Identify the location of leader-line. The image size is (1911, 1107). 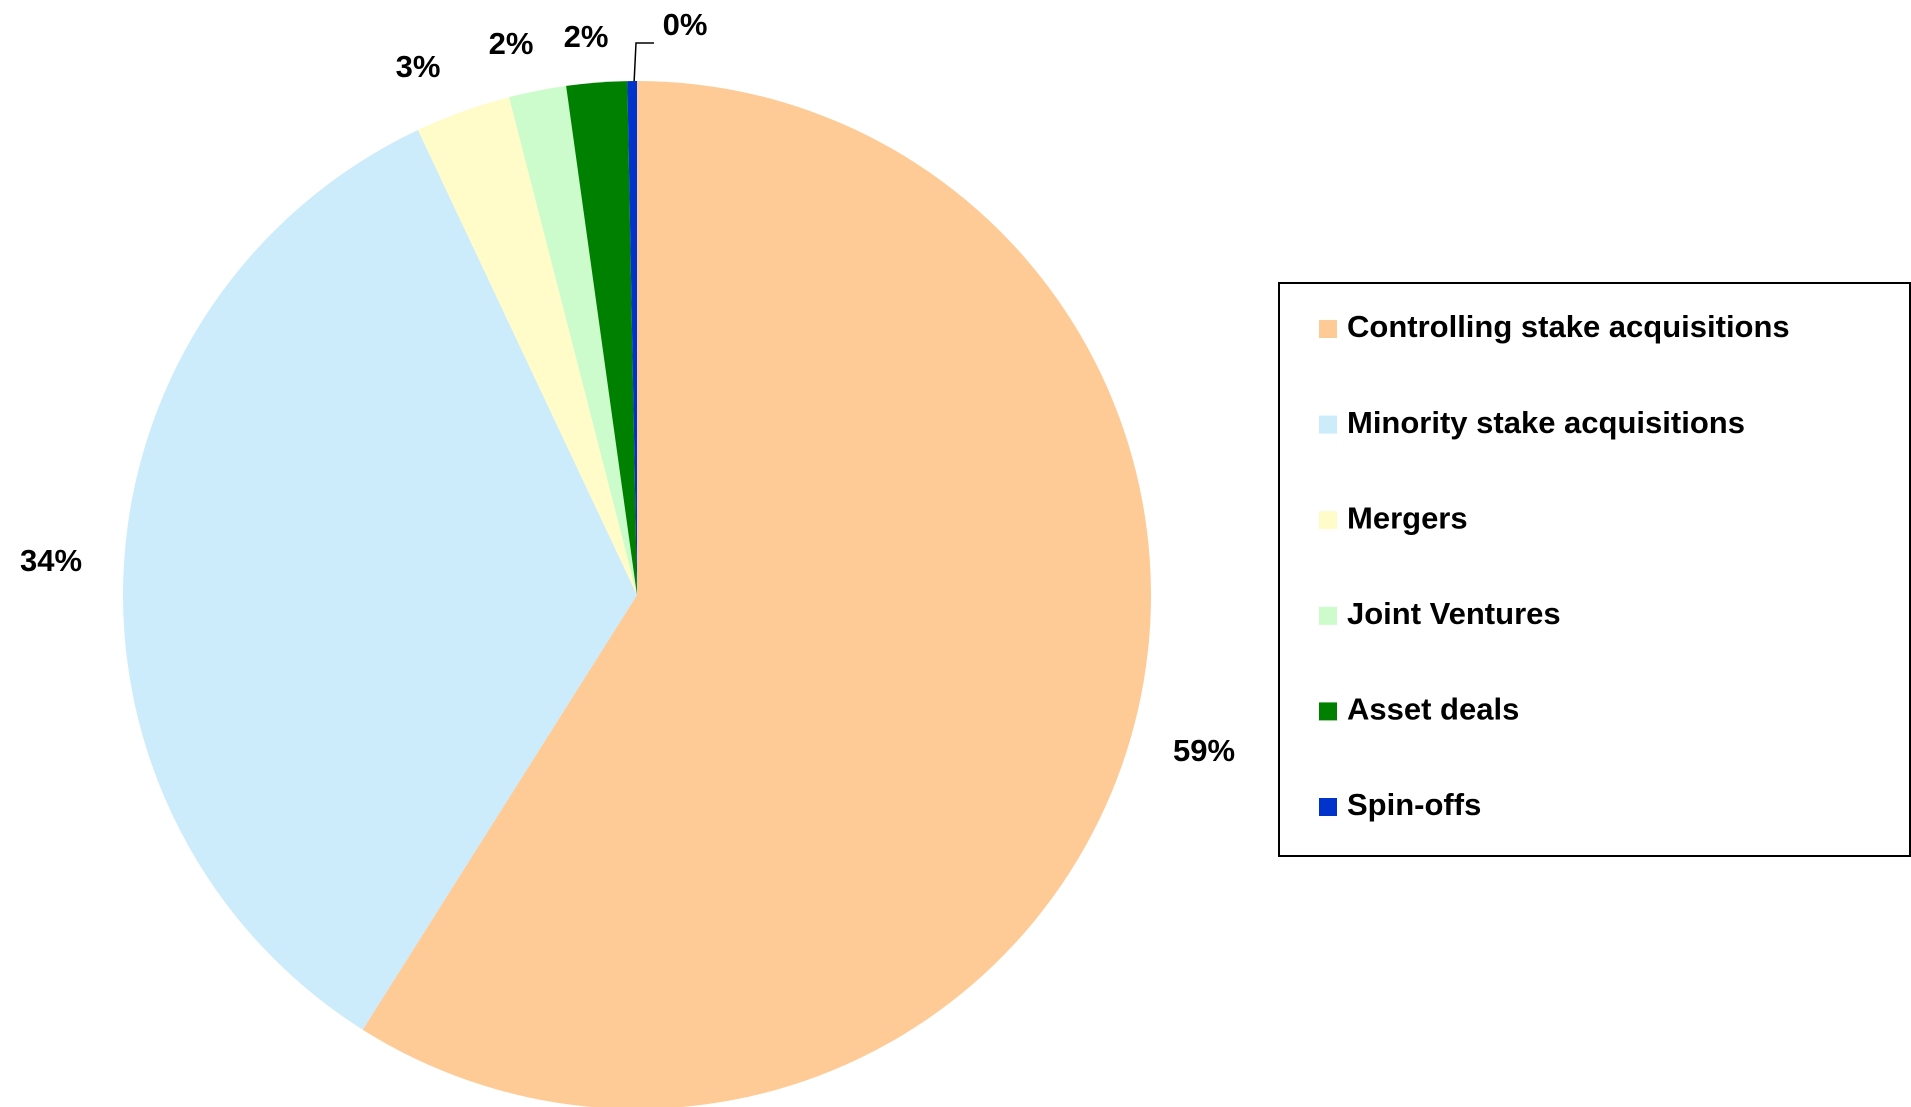
(643, 63).